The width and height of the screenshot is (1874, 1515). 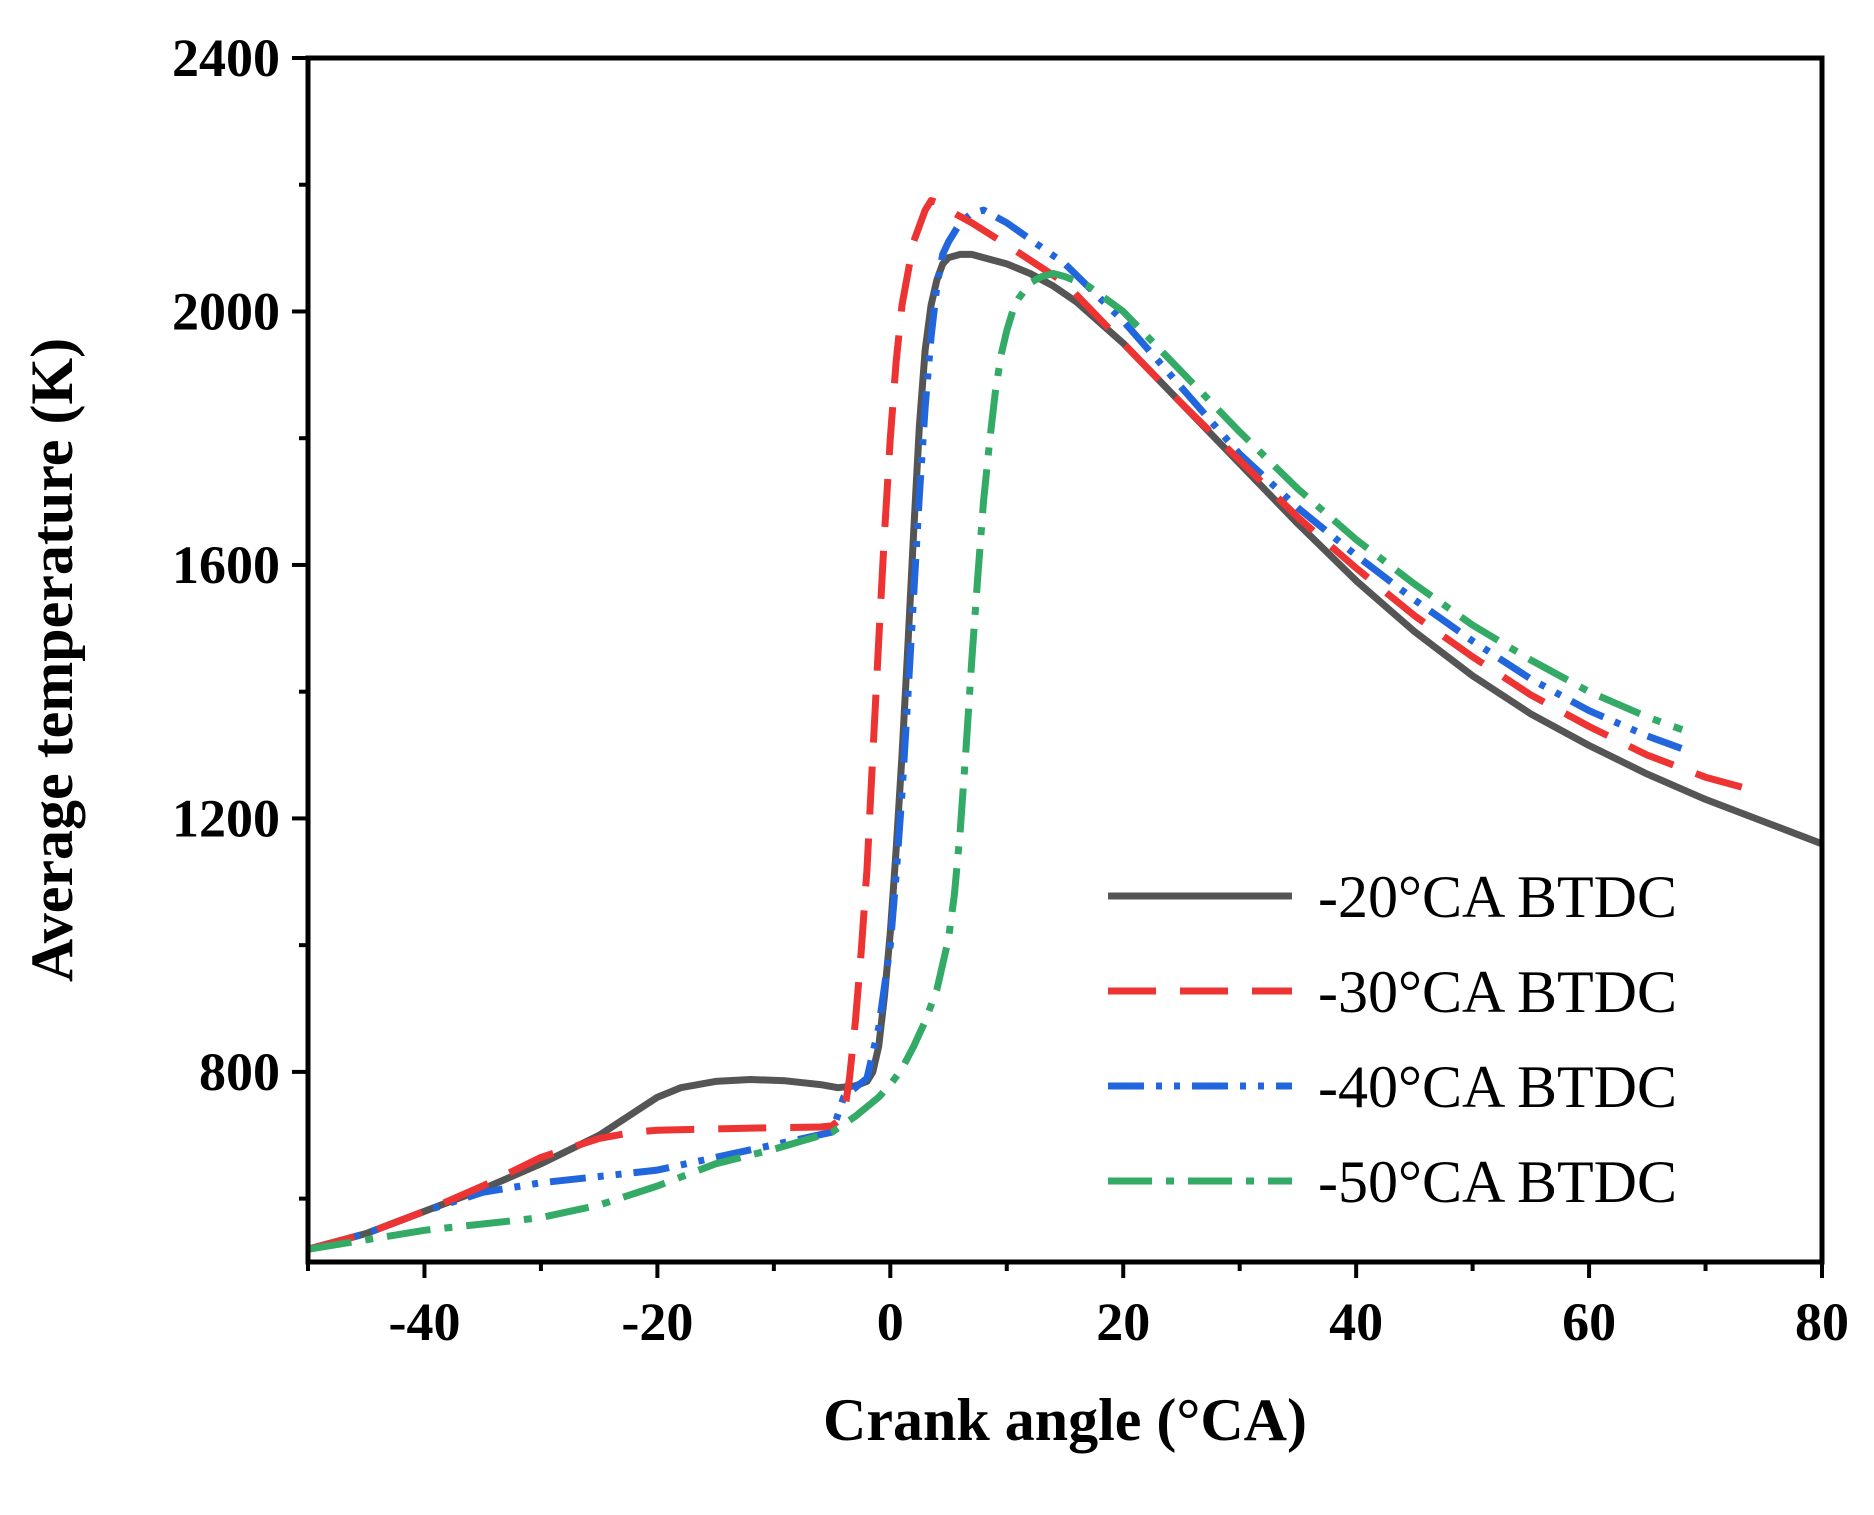 What do you see at coordinates (1356, 1322) in the screenshot?
I see `x-tick-label: 40` at bounding box center [1356, 1322].